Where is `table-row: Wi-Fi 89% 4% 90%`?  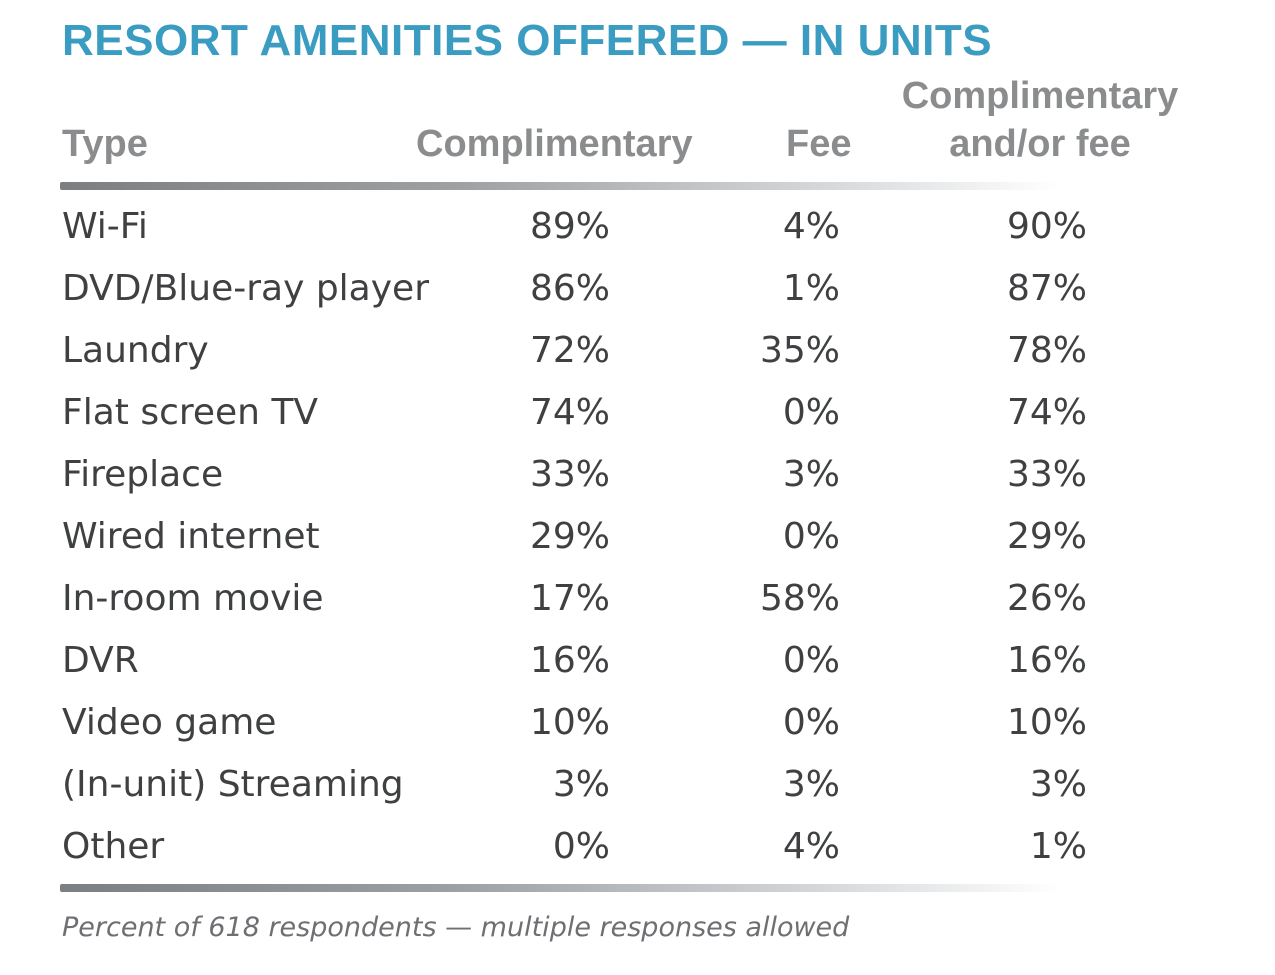
table-row: Wi-Fi 89% 4% 90% is located at coordinates (637, 227).